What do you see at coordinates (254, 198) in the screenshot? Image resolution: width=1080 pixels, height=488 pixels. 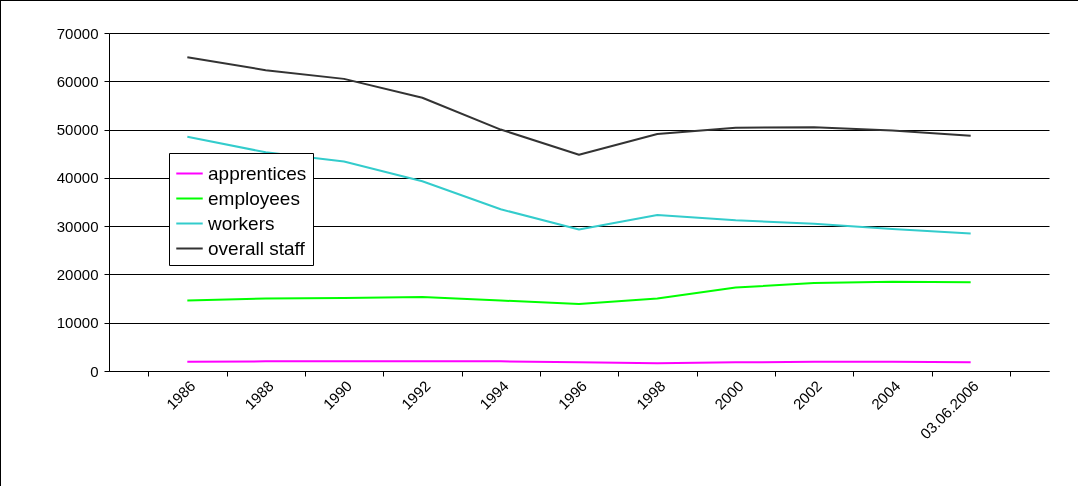 I see `legend-label: employees` at bounding box center [254, 198].